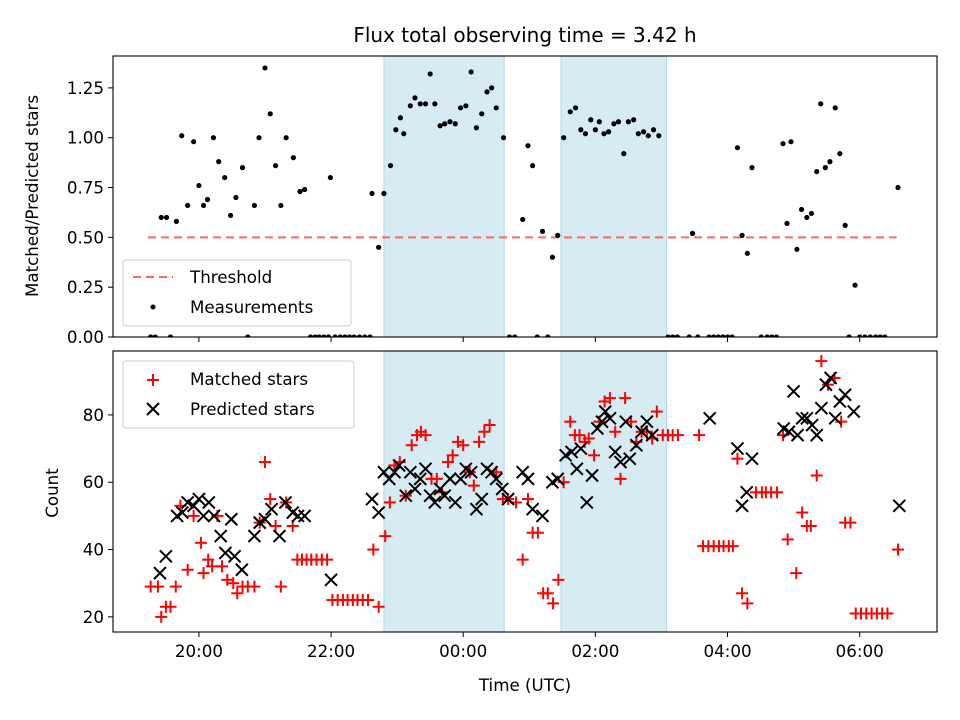 This screenshot has width=960, height=720. Describe the element at coordinates (727, 651) in the screenshot. I see `x-tick-label: 04:00` at that location.